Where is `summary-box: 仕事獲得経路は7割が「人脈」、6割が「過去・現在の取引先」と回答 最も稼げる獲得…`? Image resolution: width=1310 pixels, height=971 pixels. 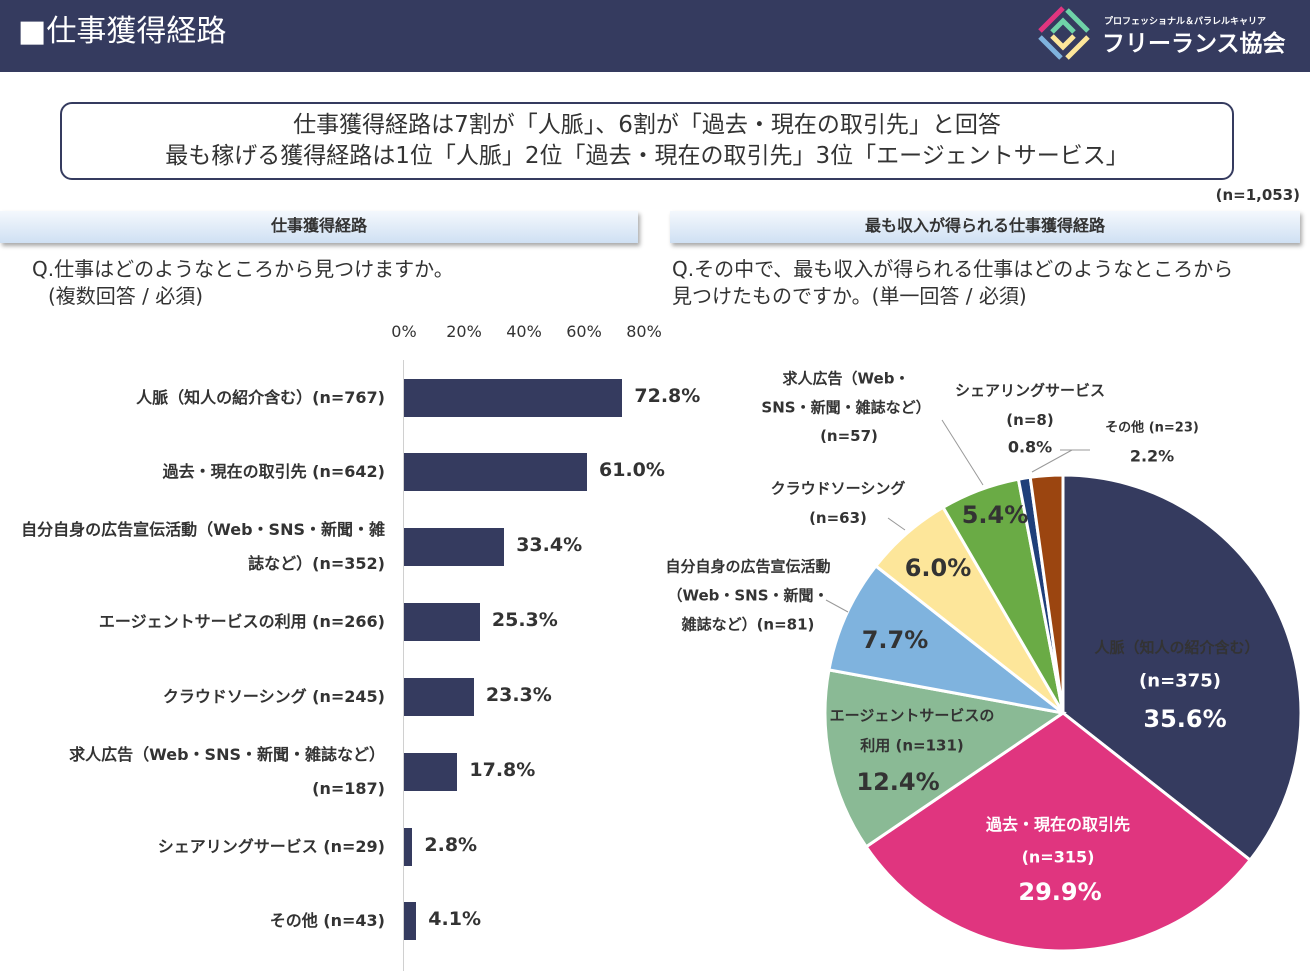
summary-box: 仕事獲得経路は7割が「人脈」、6割が「過去・現在の取引先」と回答 最も稼げる獲得… is located at coordinates (647, 141).